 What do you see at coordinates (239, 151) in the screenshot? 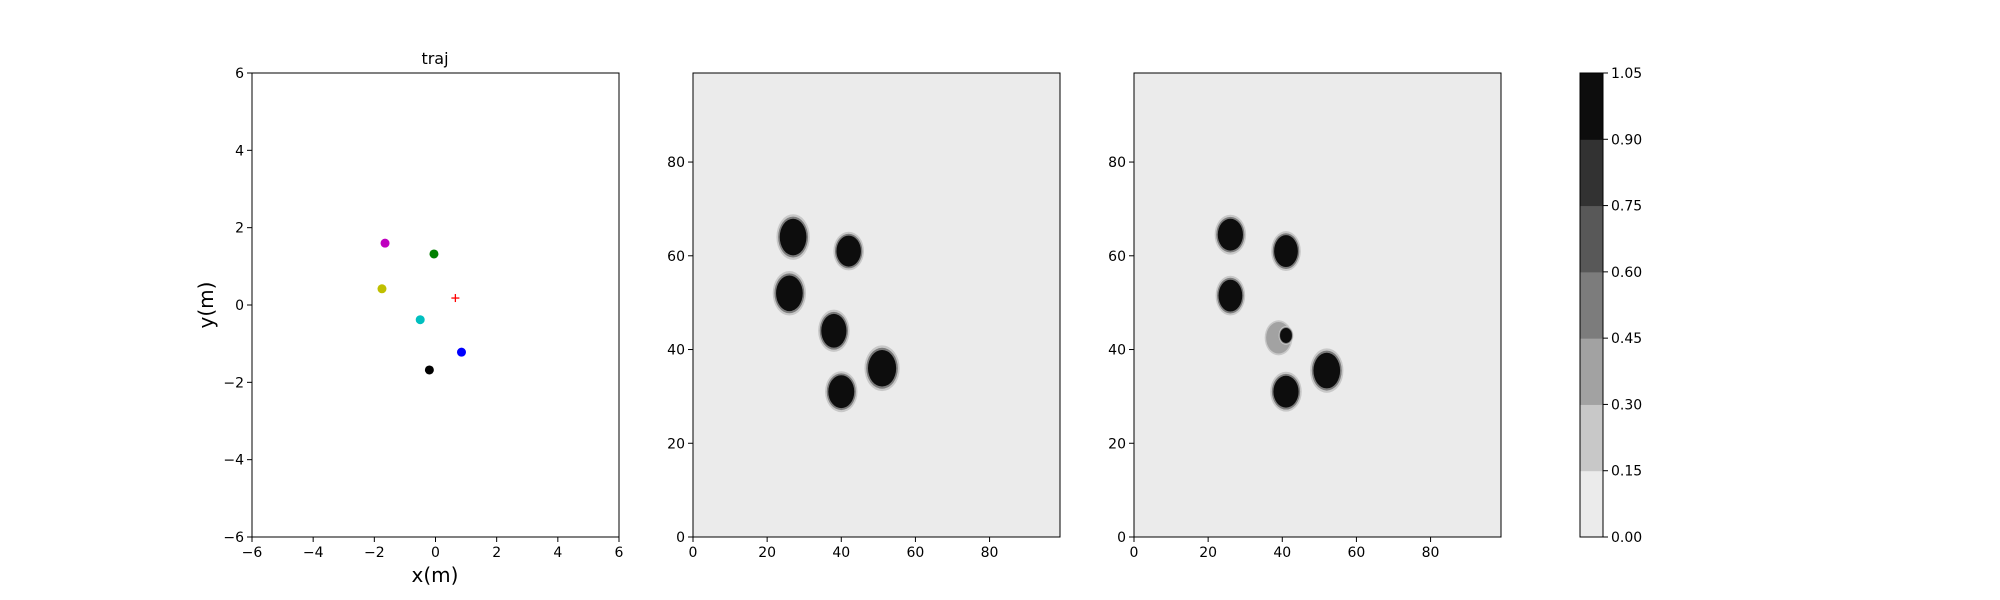
I see `trajectory-y-tick-label: 4` at bounding box center [239, 151].